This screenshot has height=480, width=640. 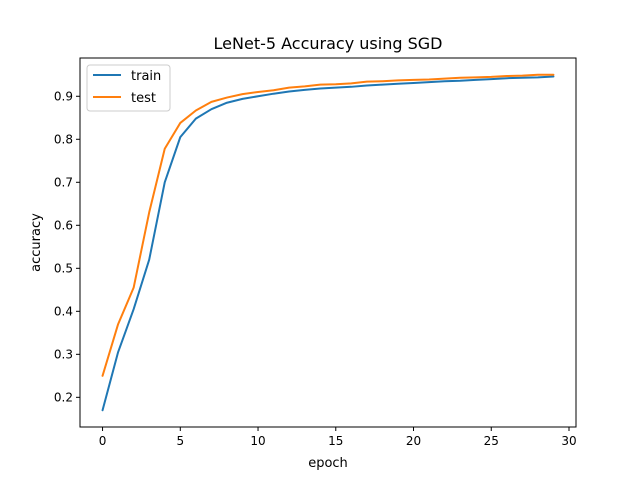 I want to click on y-tick-label: 0.3, so click(x=63, y=354).